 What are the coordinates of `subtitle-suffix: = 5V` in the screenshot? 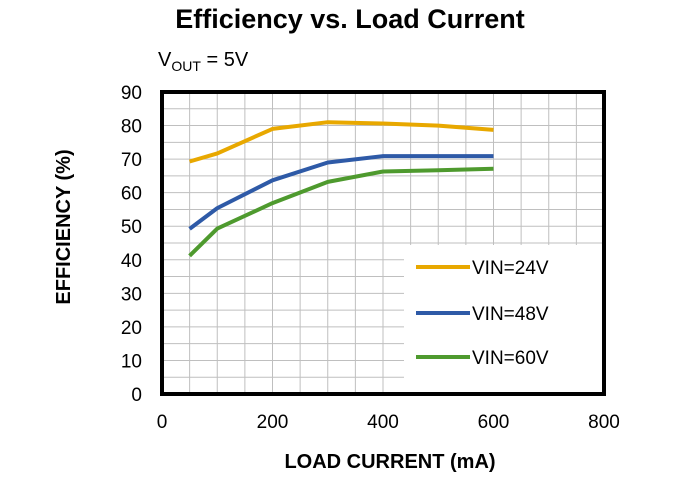 It's located at (225, 60).